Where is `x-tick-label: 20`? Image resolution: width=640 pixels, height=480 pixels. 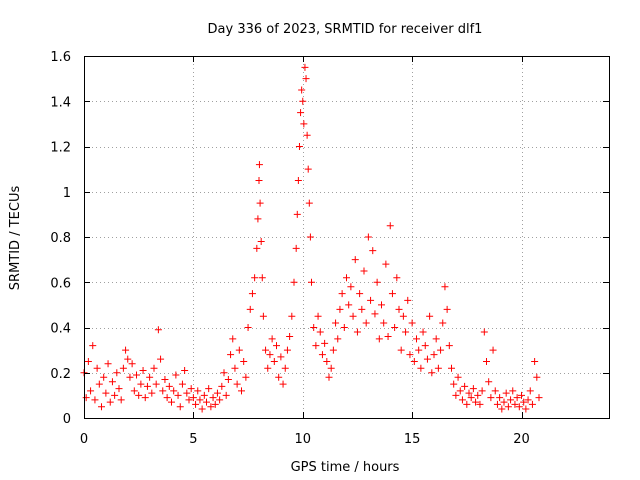
x-tick-label: 20 is located at coordinates (521, 439).